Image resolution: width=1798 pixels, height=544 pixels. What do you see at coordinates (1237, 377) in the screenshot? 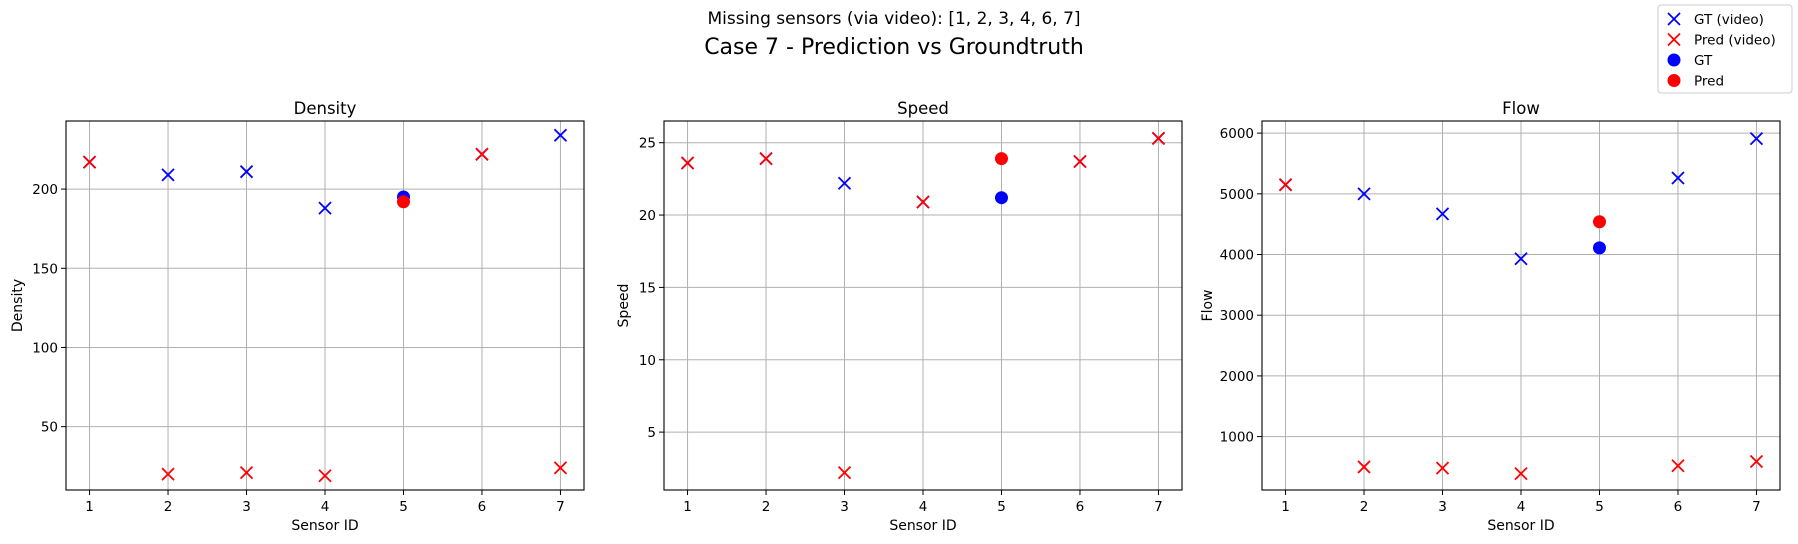
I see `y-tick-label: 2000` at bounding box center [1237, 377].